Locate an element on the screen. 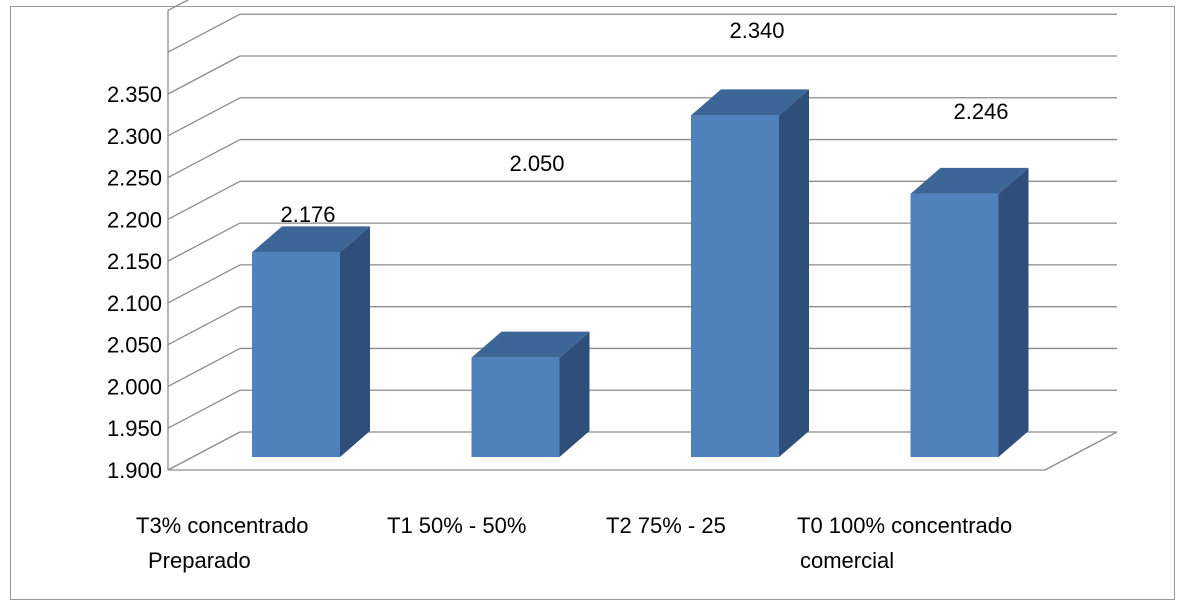 This screenshot has width=1187, height=610. y-tick-label: 1.900 is located at coordinates (134, 470).